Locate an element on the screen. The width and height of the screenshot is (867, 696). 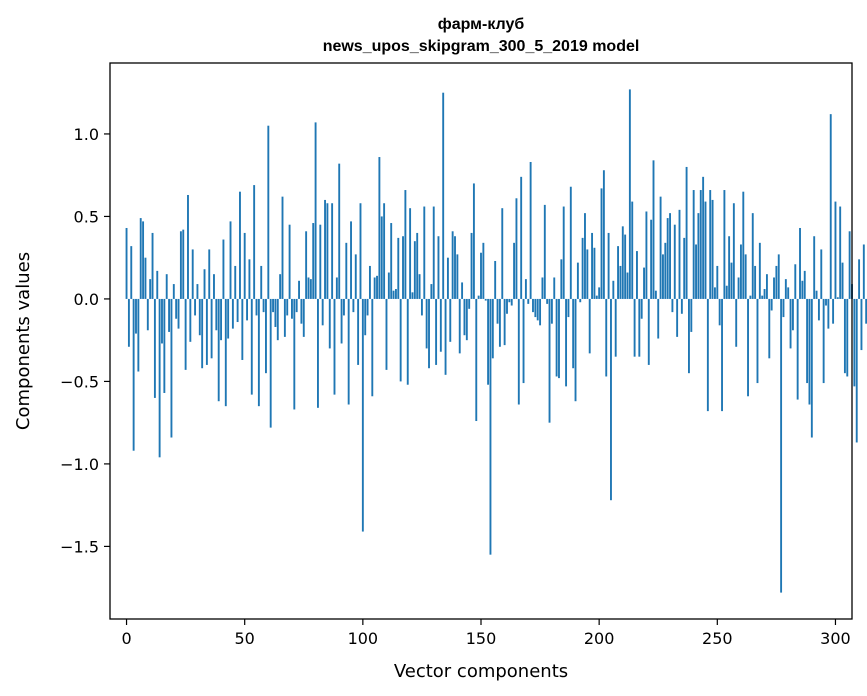
x-tick-label: 200 is located at coordinates (599, 638).